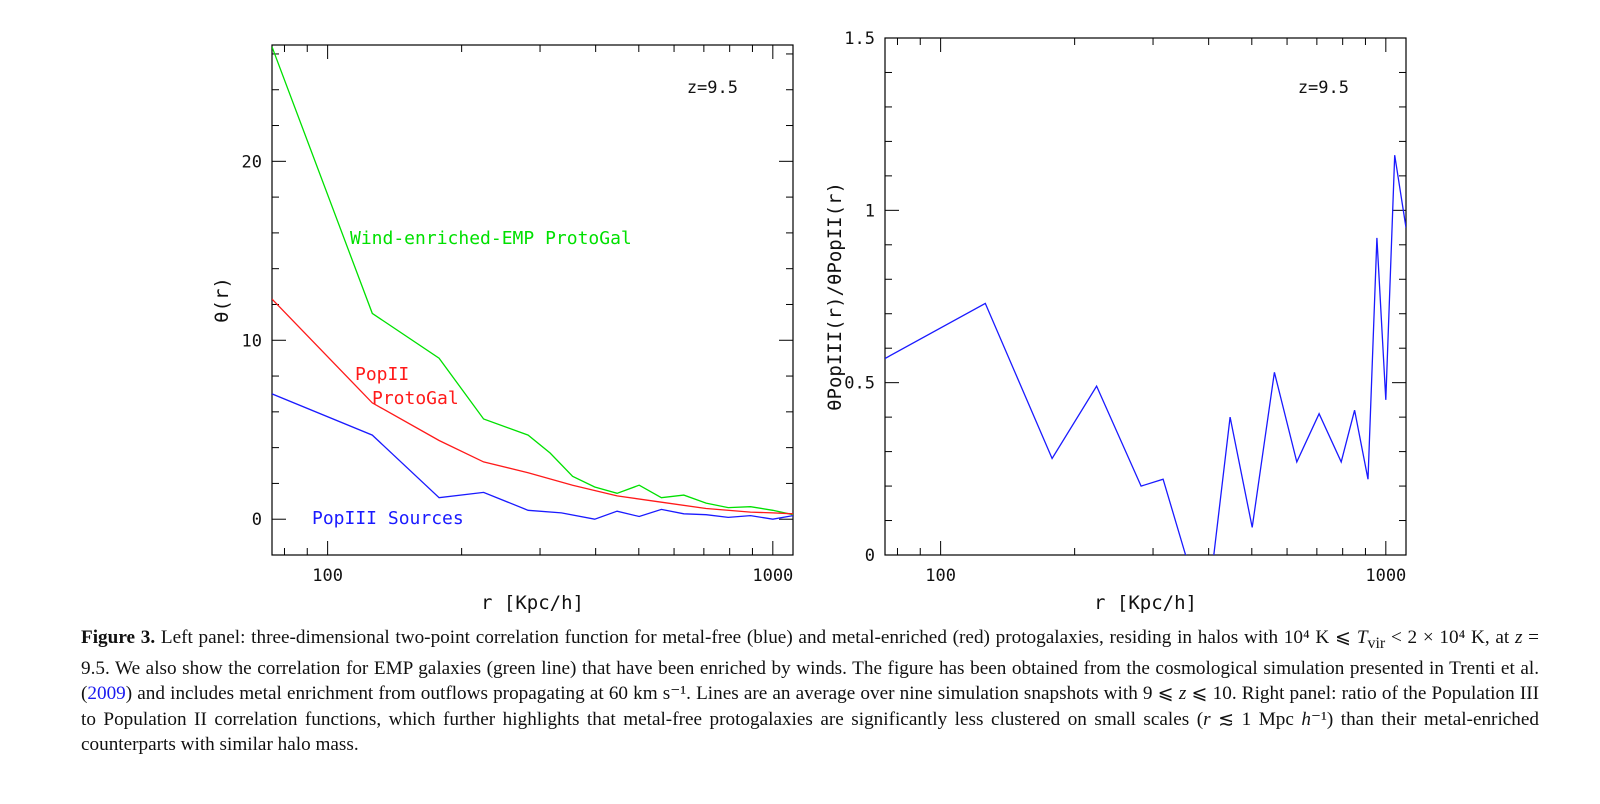 This screenshot has height=804, width=1600. I want to click on series-line-popiii-sources, so click(532, 456).